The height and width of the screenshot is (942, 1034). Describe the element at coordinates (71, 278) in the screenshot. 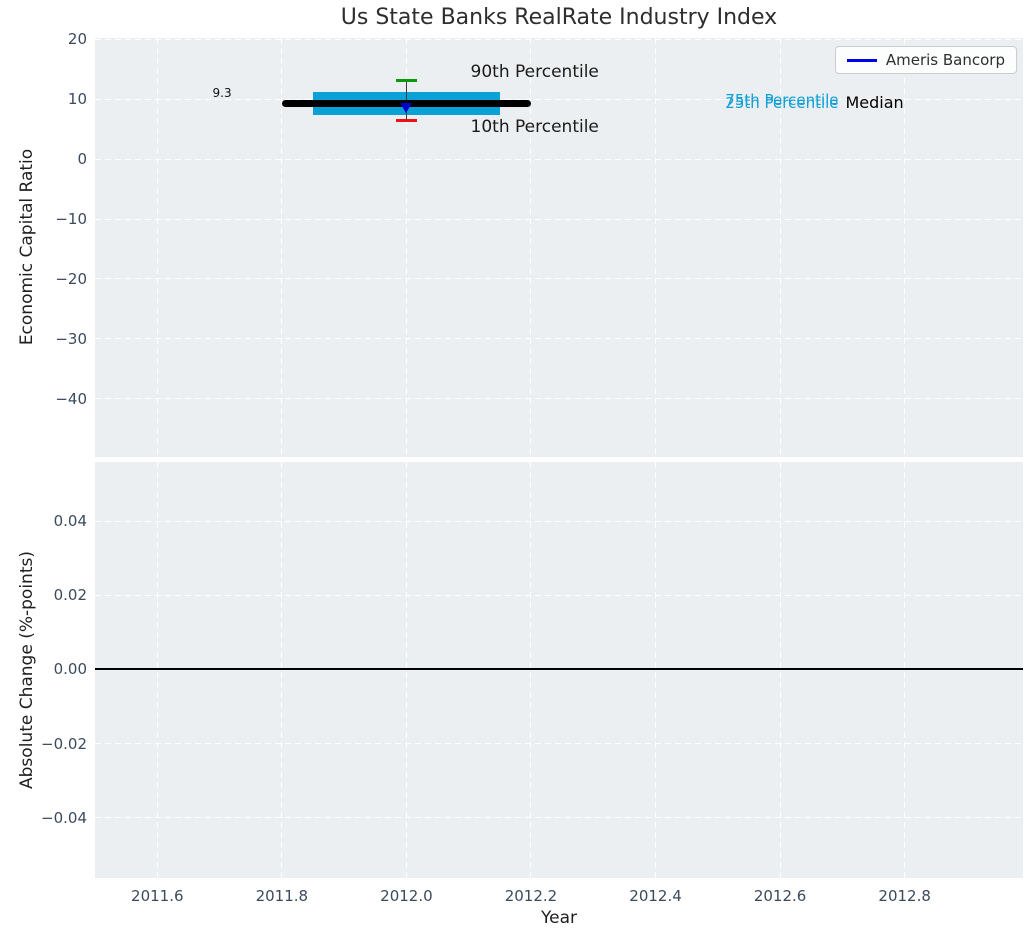

I see `y-tick-label: −20` at that location.